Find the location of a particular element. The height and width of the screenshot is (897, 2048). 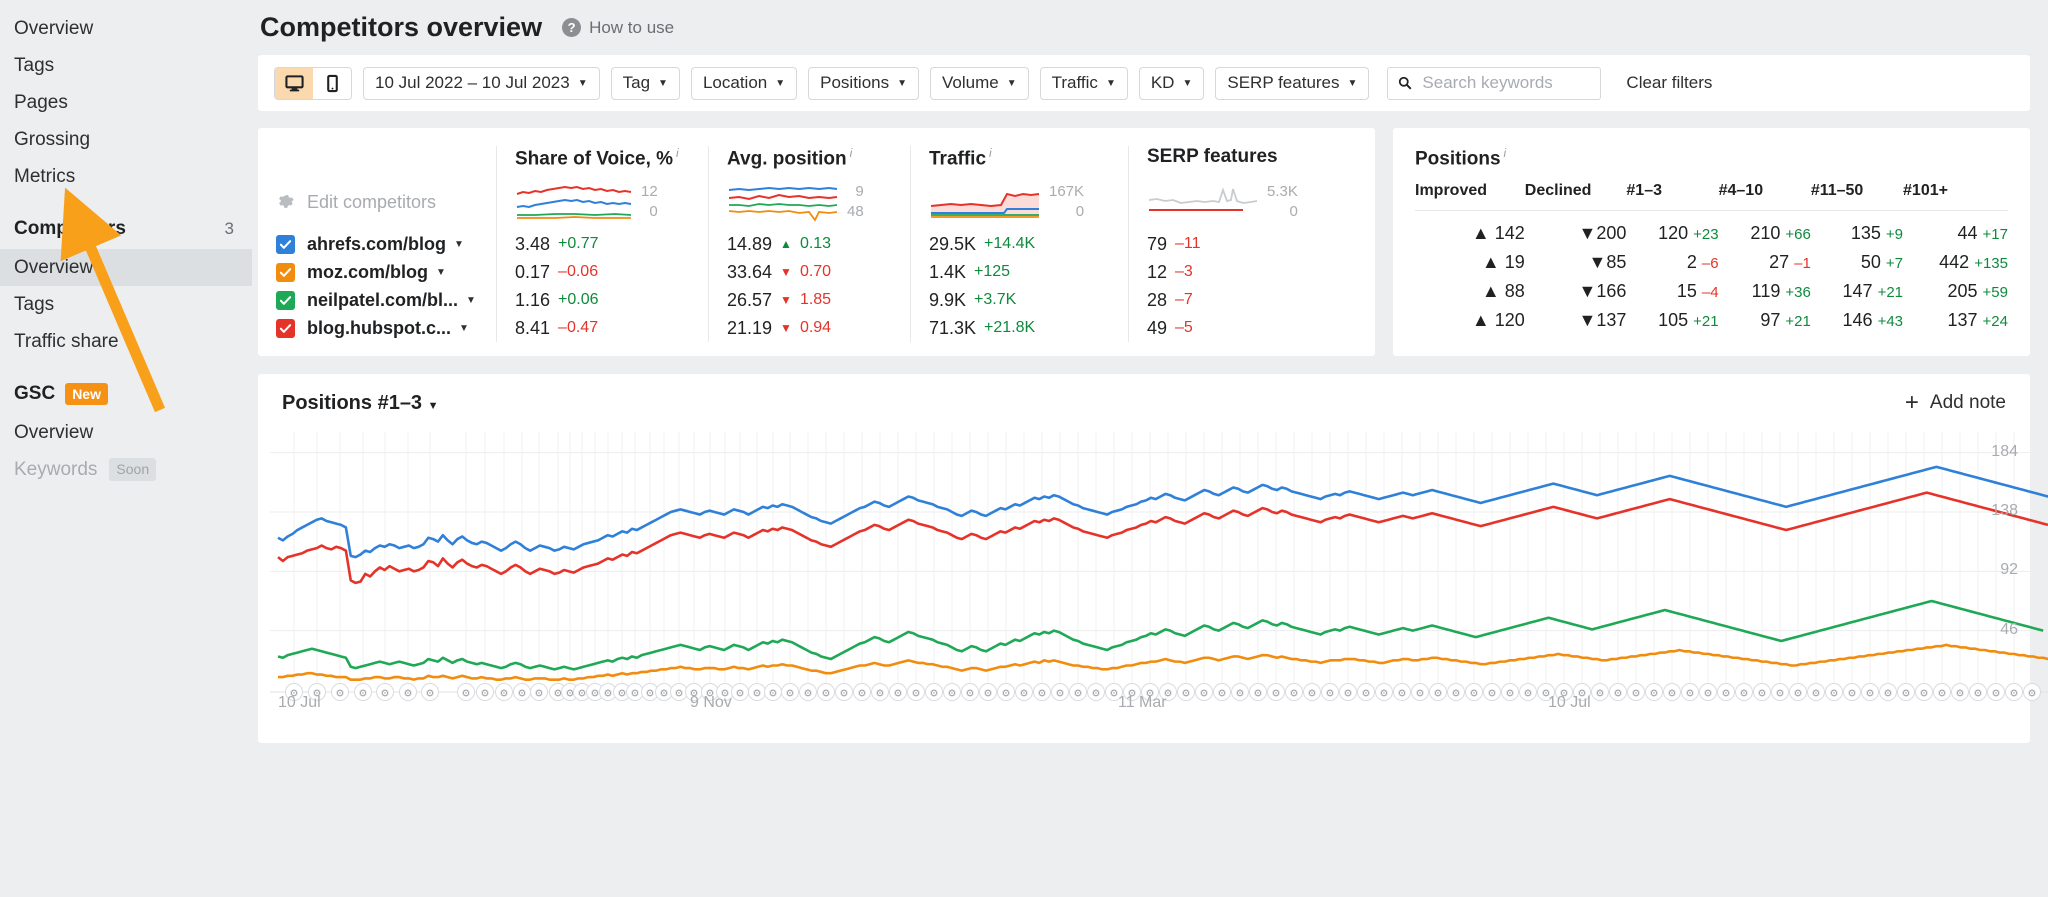

competitor-name: ahrefs.com/blog is located at coordinates (377, 243).